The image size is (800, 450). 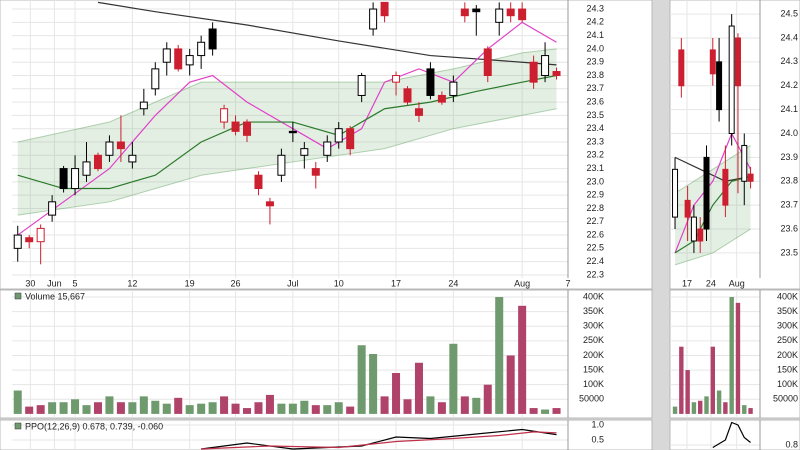 What do you see at coordinates (595, 181) in the screenshot?
I see `y-tick-label: 23.0` at bounding box center [595, 181].